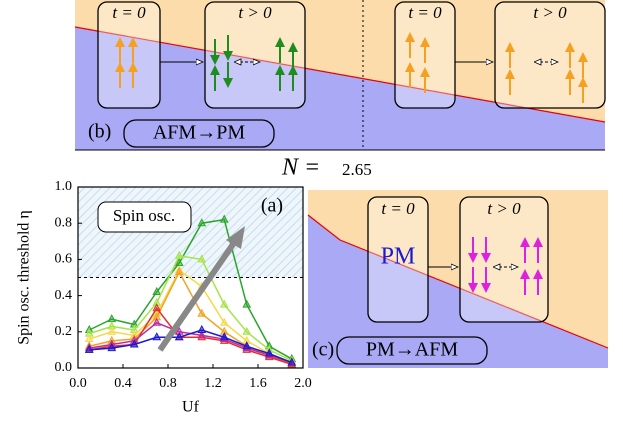 Image resolution: width=623 pixels, height=432 pixels. I want to click on y-tick-label: 0.0, so click(64, 367).